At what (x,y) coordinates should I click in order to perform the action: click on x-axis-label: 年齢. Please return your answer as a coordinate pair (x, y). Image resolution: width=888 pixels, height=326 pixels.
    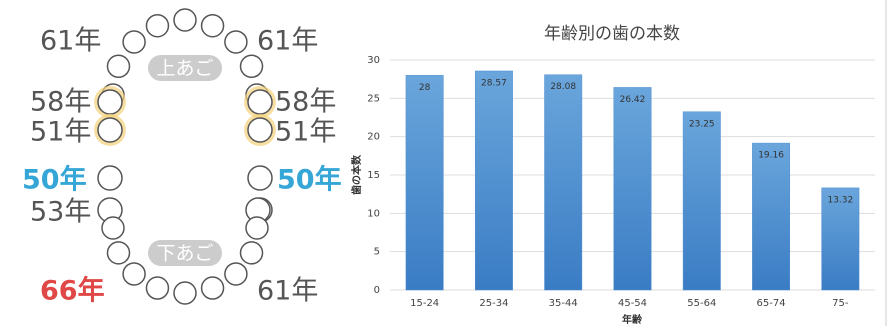
    Looking at the image, I should click on (632, 319).